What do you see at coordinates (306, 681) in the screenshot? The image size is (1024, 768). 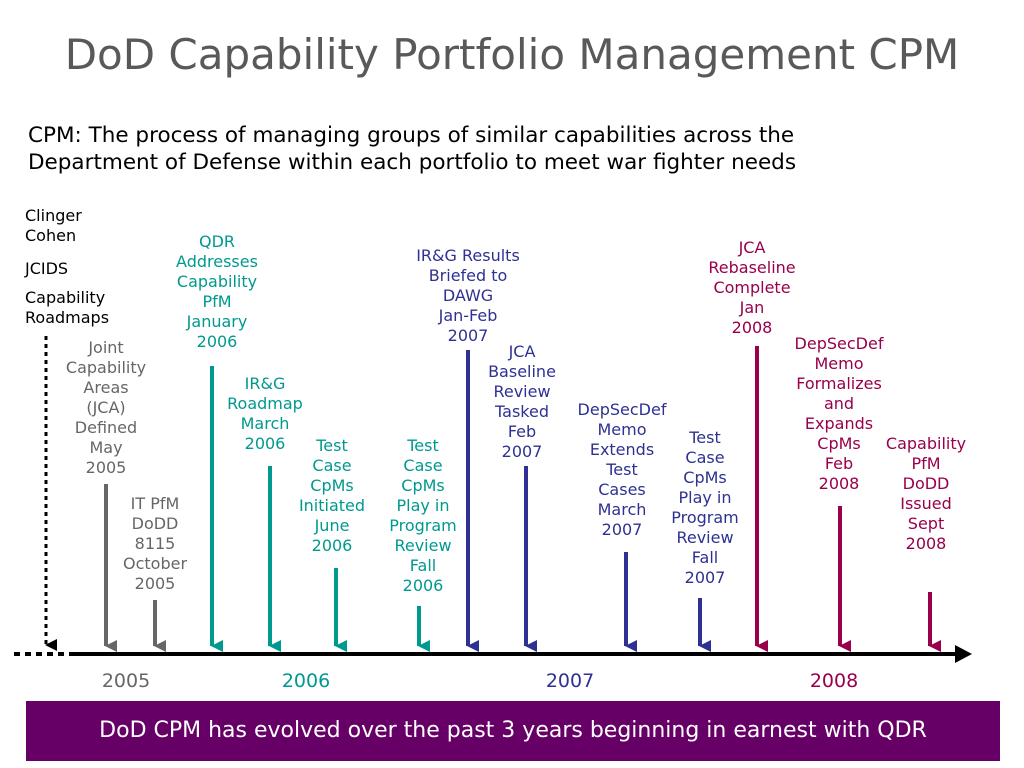 I see `year-label-2006: 2006` at bounding box center [306, 681].